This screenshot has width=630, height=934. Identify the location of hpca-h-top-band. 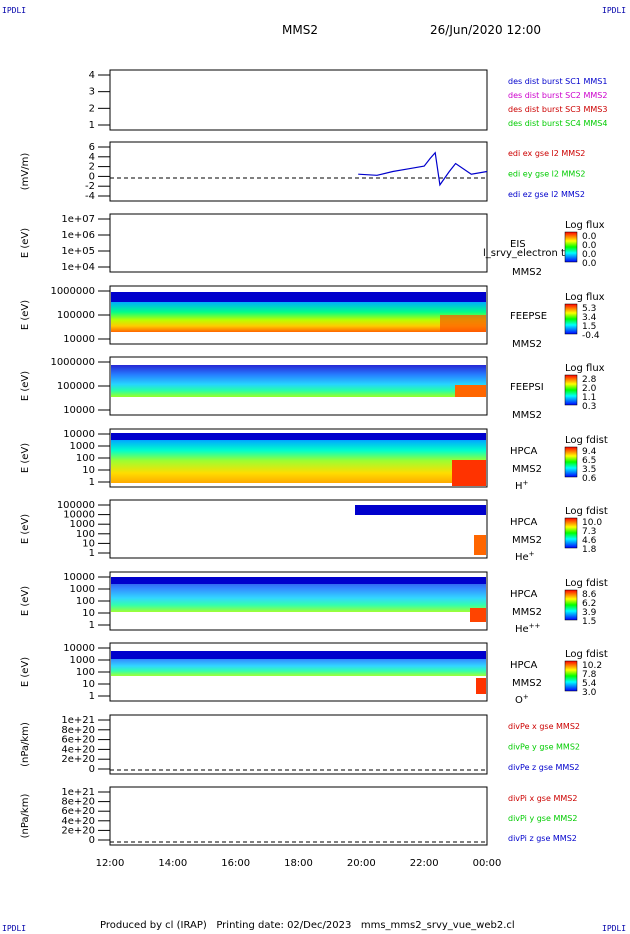
(298, 436).